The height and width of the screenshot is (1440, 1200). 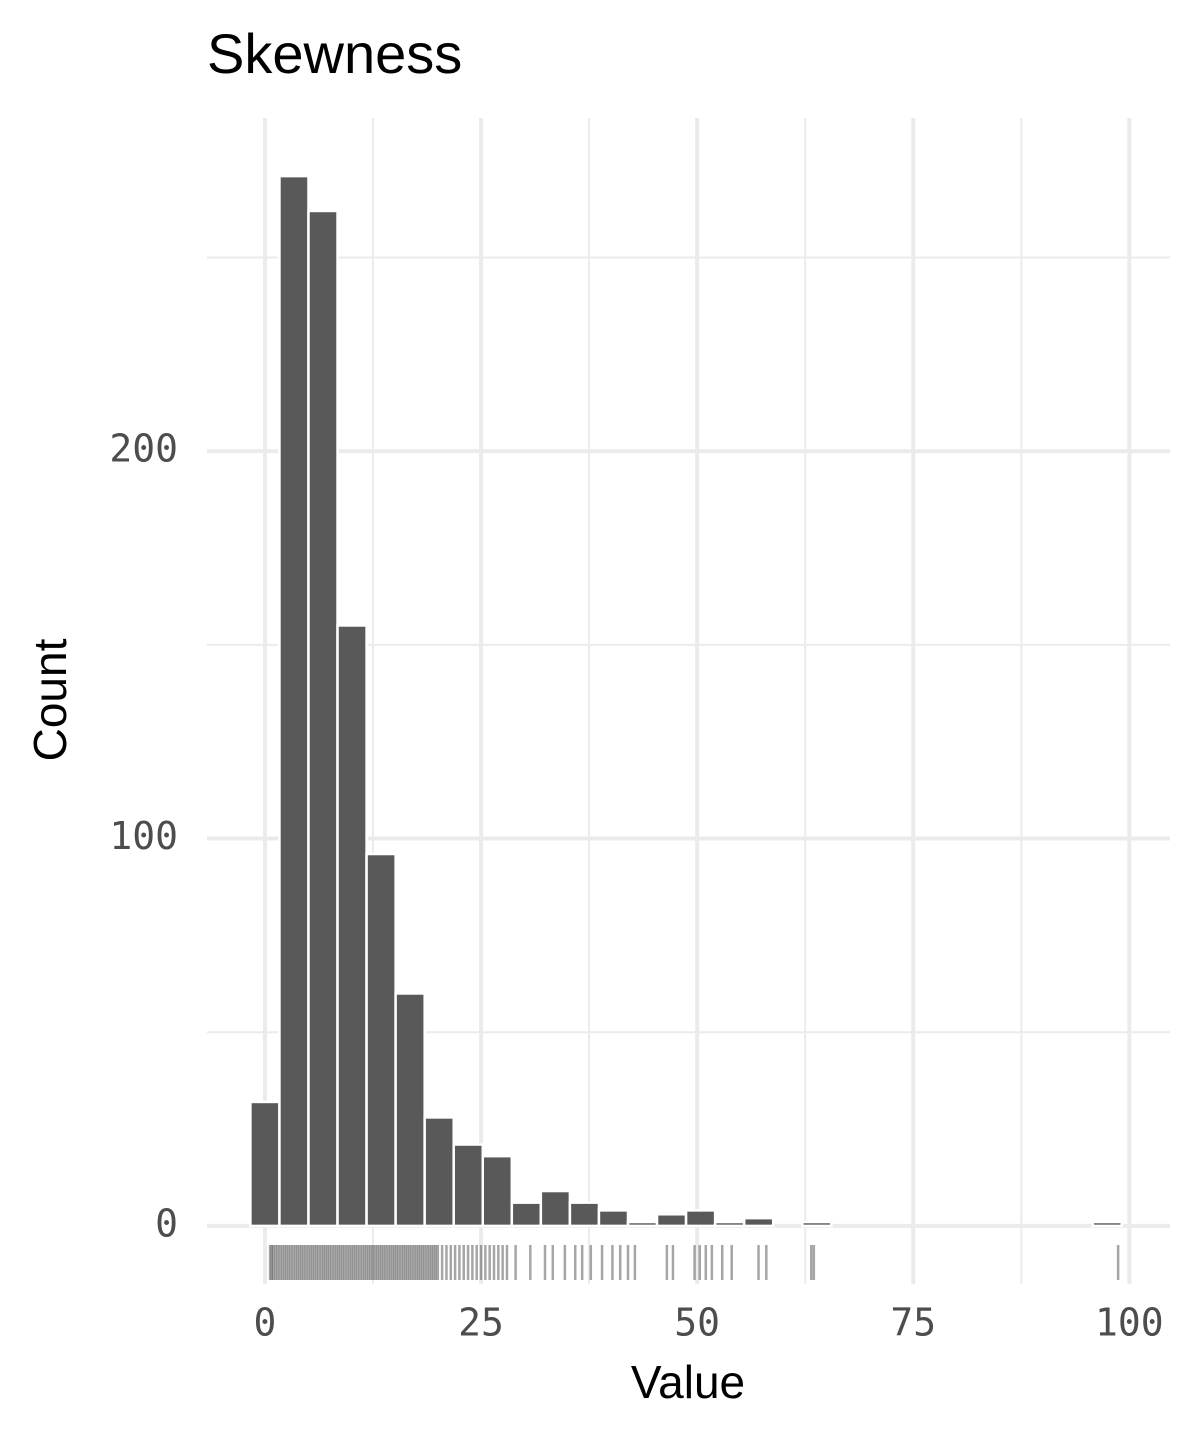 I want to click on x-axis-title: Value, so click(x=688, y=1382).